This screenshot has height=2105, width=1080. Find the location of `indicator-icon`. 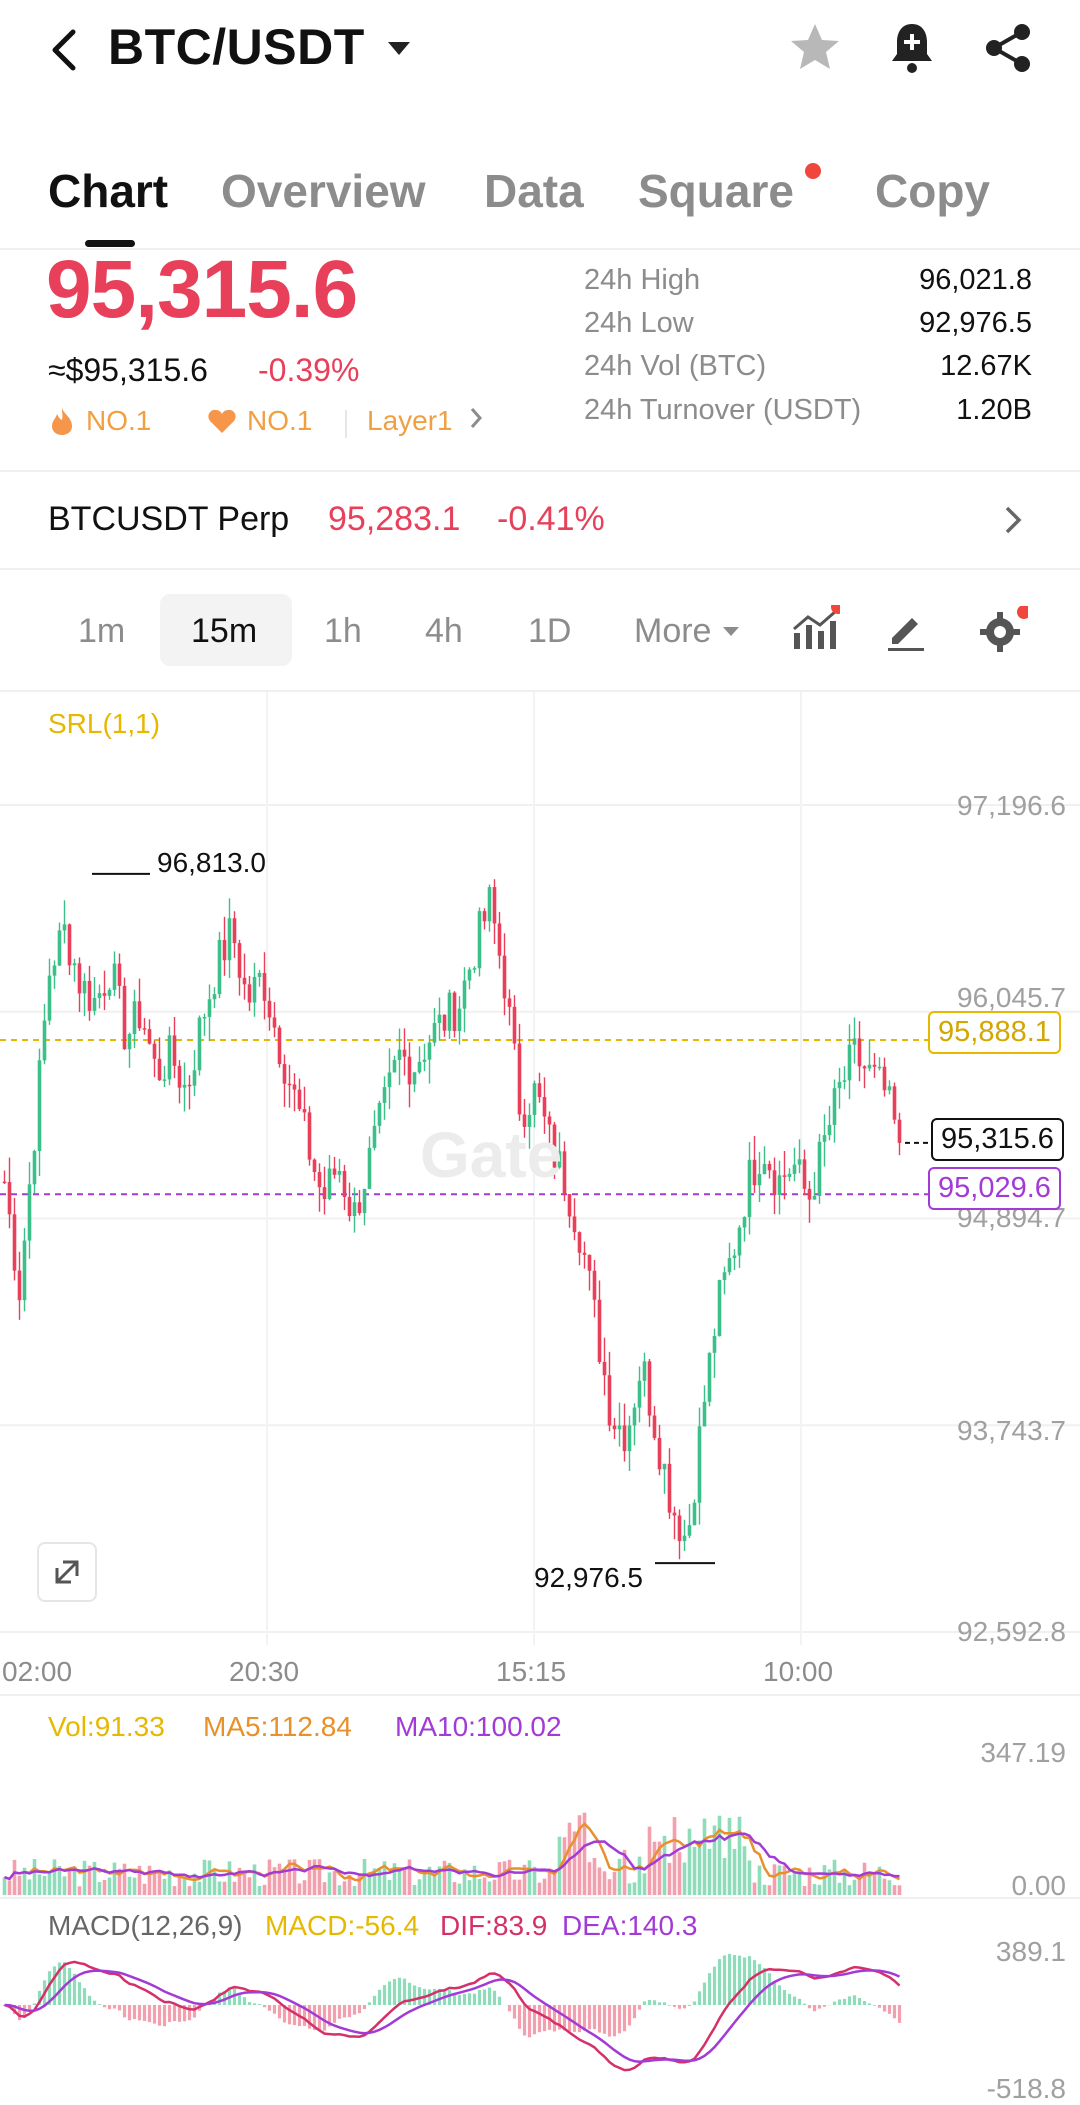

indicator-icon is located at coordinates (815, 632).